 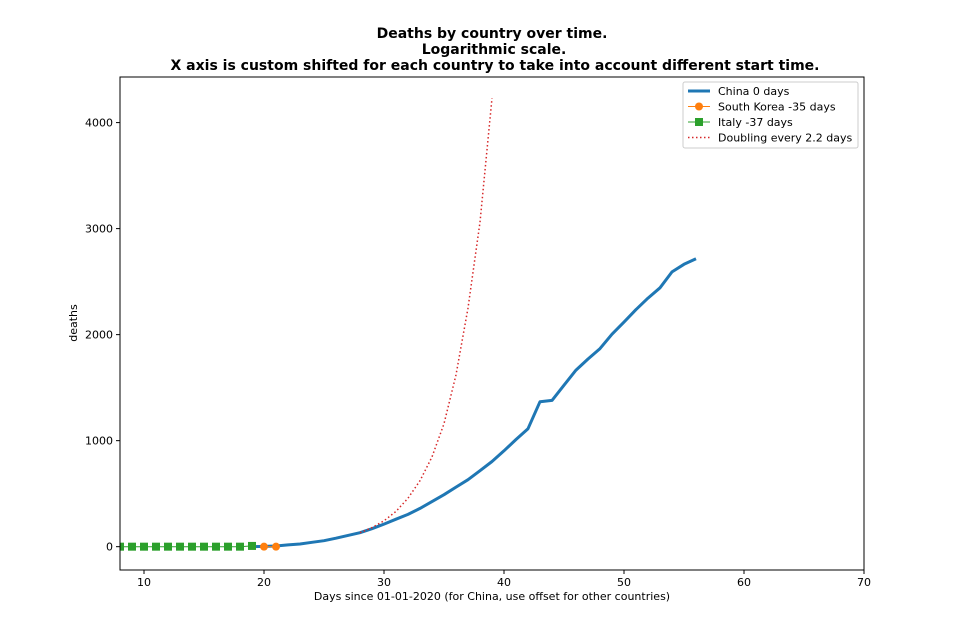 What do you see at coordinates (624, 582) in the screenshot?
I see `x-tick-label: 50` at bounding box center [624, 582].